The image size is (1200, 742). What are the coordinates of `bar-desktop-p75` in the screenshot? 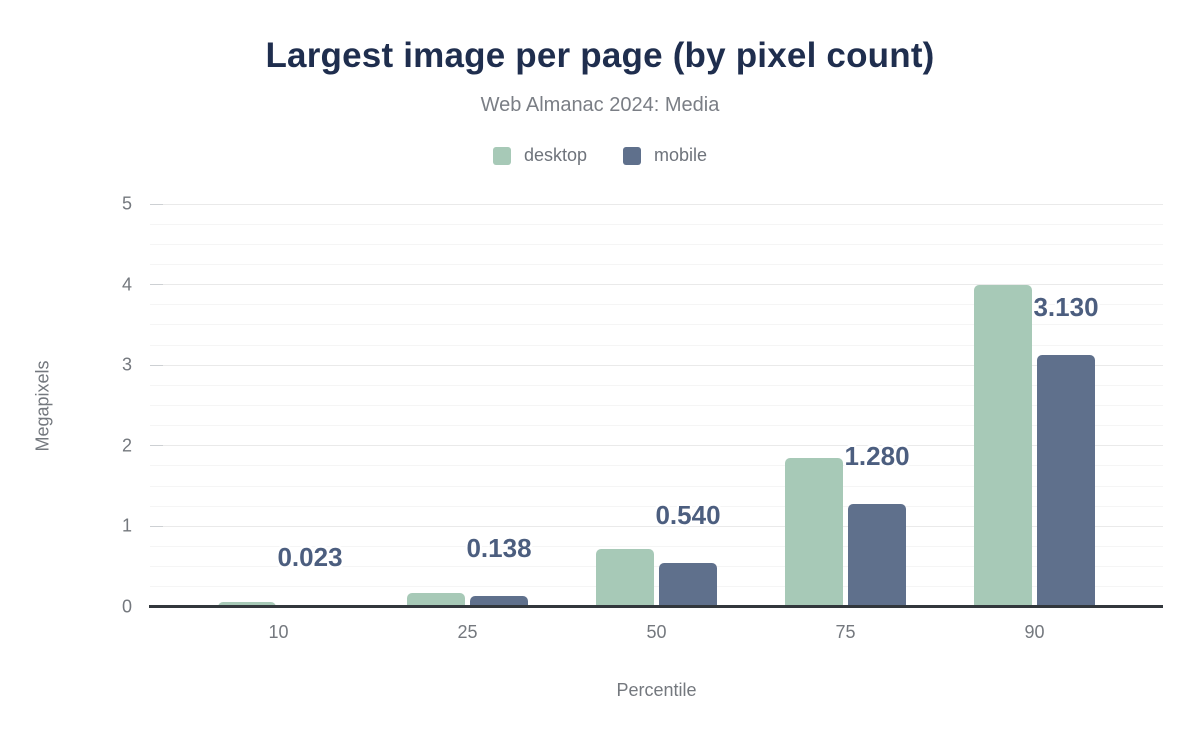 It's located at (814, 532).